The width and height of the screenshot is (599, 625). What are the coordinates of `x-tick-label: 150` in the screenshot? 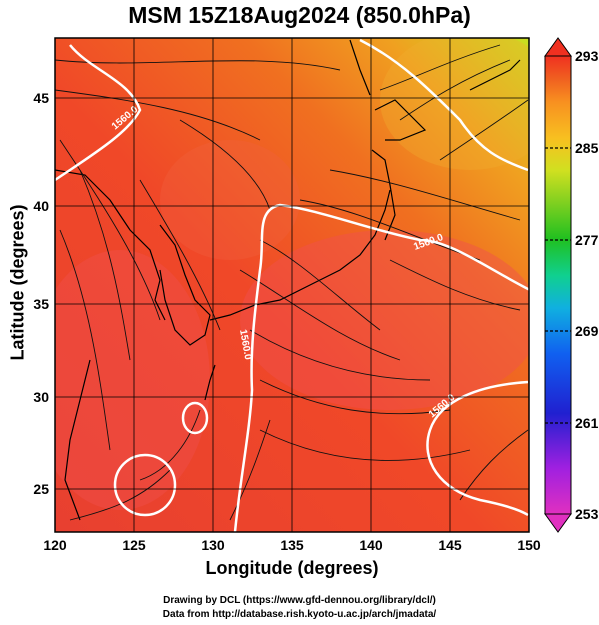 It's located at (529, 545).